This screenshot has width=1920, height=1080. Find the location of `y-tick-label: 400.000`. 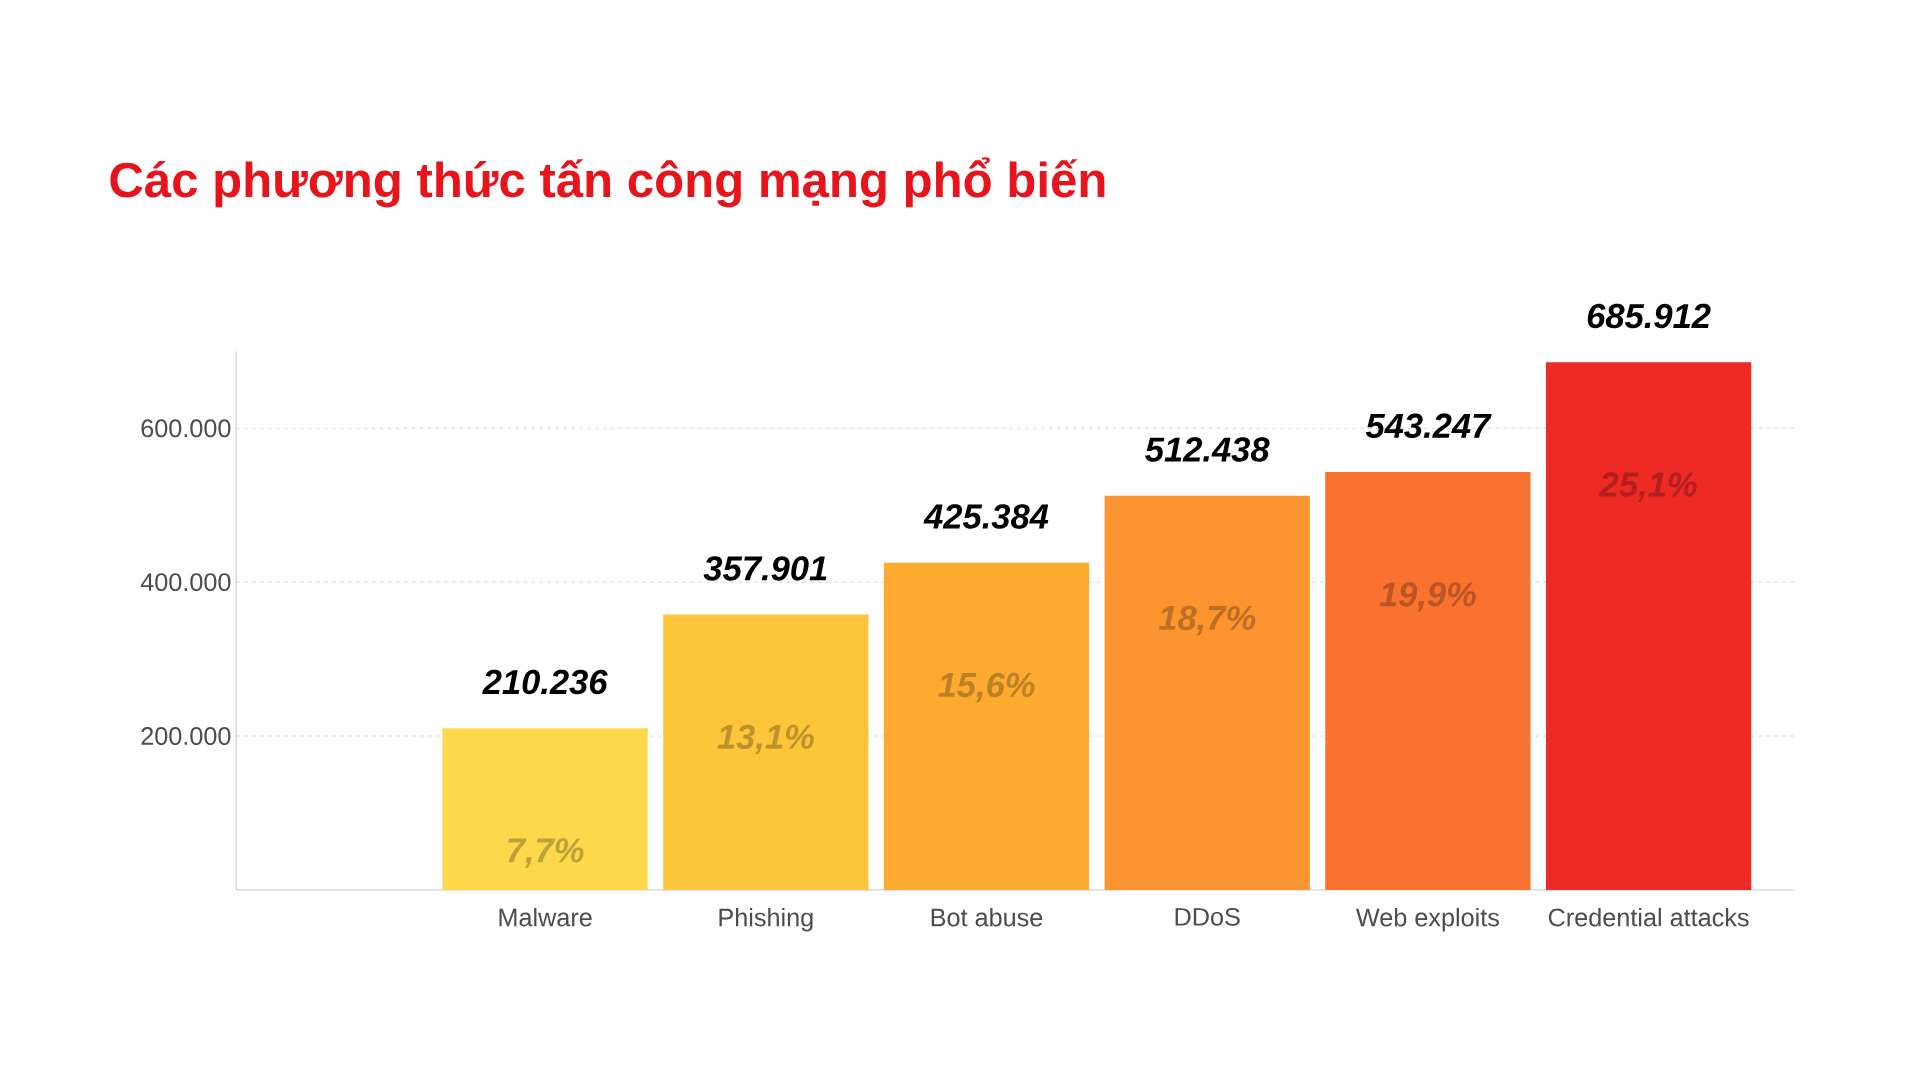

y-tick-label: 400.000 is located at coordinates (185, 582).